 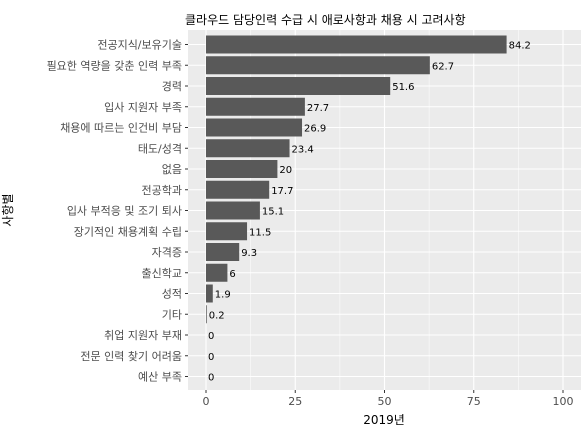 I want to click on x-tick-label: 75, so click(x=474, y=401).